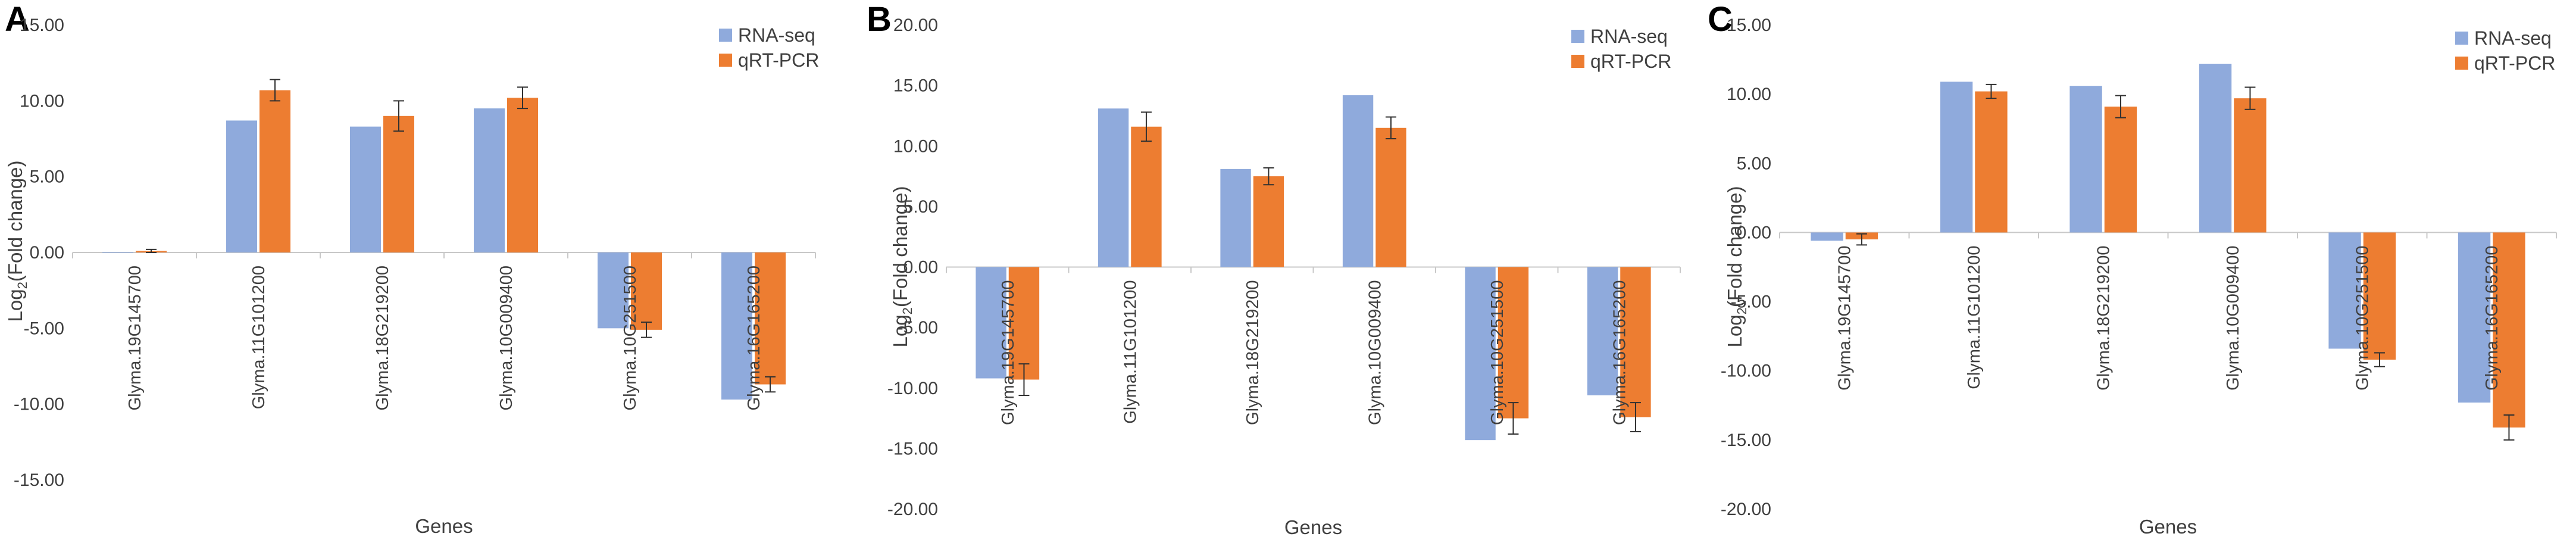  Describe the element at coordinates (912, 510) in the screenshot. I see `y-tick-label: -20.00` at that location.